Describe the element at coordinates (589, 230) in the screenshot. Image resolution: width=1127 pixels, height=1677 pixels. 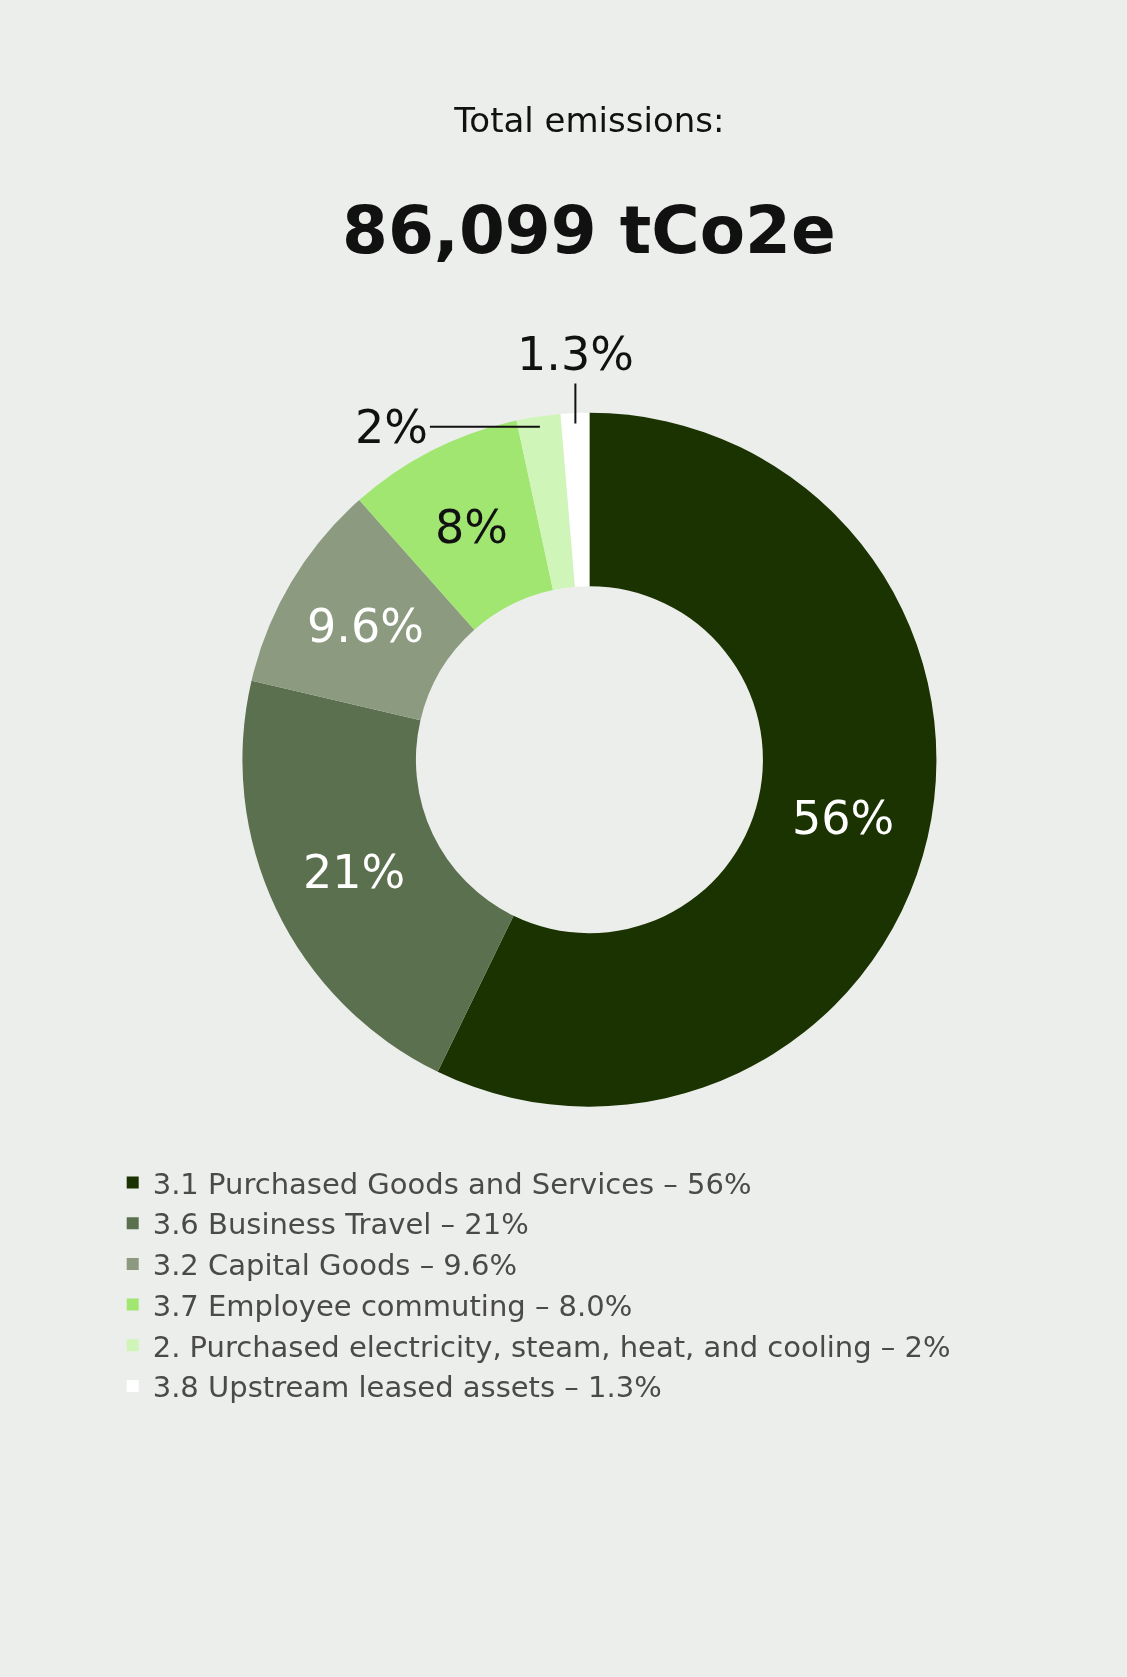
I see `chart-subtitle: 86,099 tCo2e` at that location.